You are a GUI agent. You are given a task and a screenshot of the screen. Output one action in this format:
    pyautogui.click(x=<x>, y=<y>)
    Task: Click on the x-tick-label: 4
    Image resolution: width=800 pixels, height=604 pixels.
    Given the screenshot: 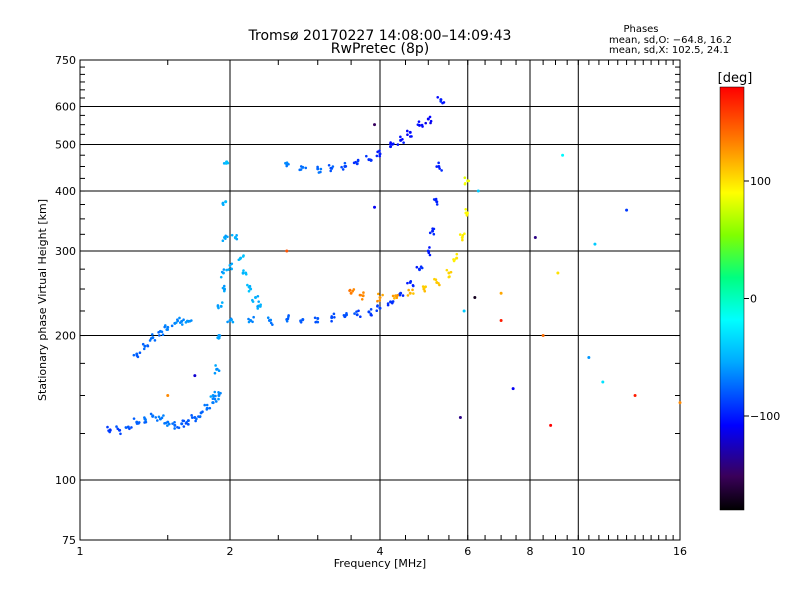 What is the action you would take?
    pyautogui.click(x=380, y=551)
    